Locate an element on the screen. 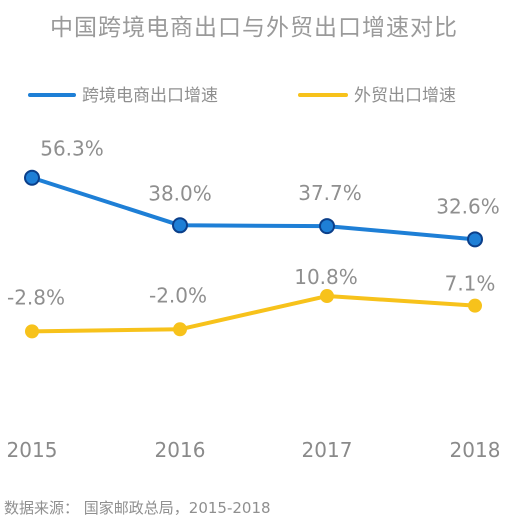 This screenshot has width=508, height=525. chart-title: 中国跨境电商出口与外贸出口增速对比 is located at coordinates (254, 28).